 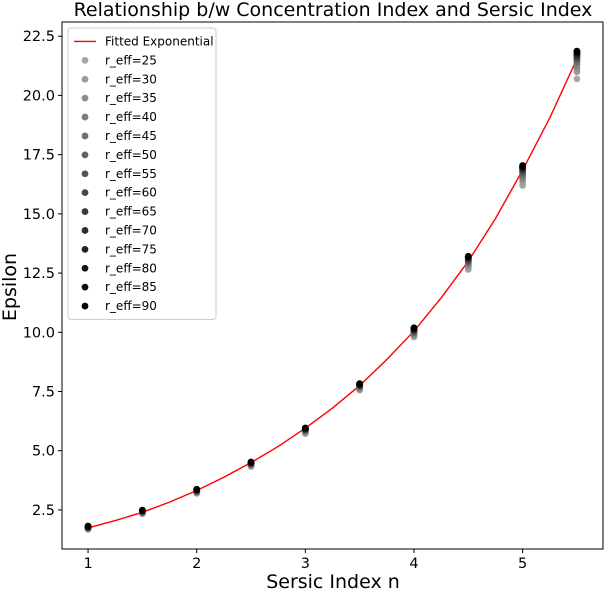 I want to click on x-tick-label: 5, so click(x=522, y=564).